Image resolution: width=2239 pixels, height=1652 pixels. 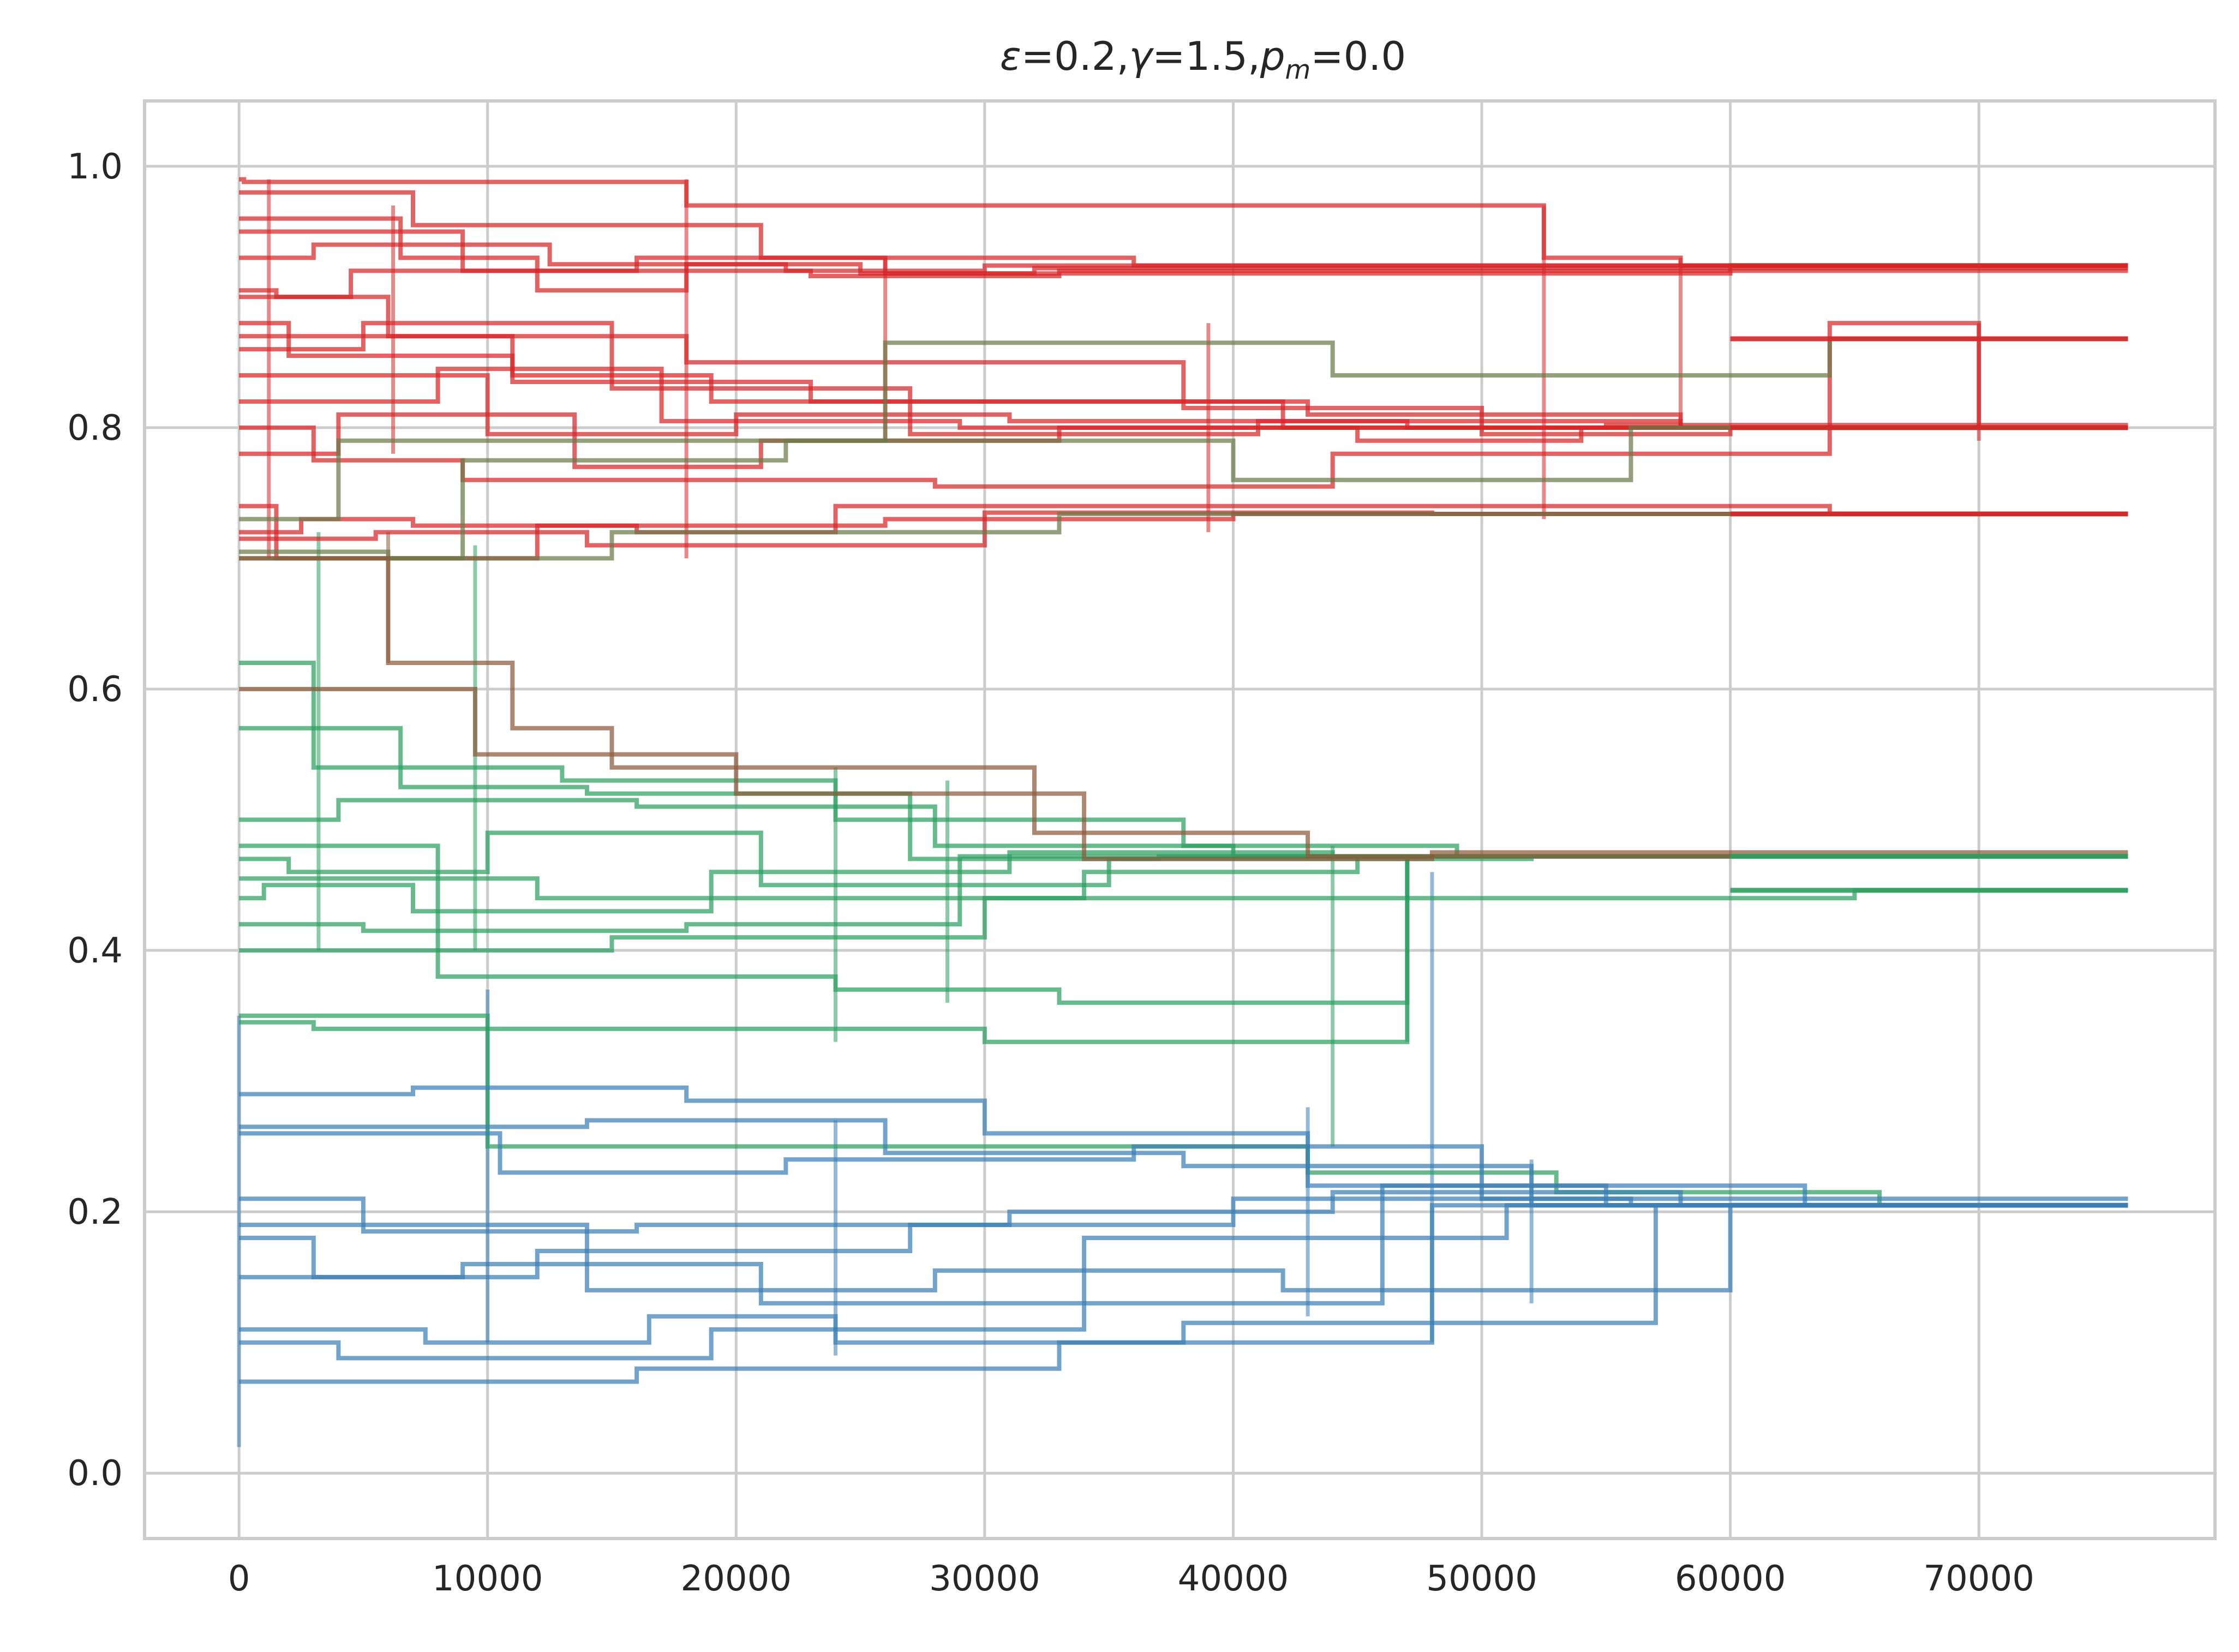 I want to click on y-tick-label: 0.8, so click(x=95, y=428).